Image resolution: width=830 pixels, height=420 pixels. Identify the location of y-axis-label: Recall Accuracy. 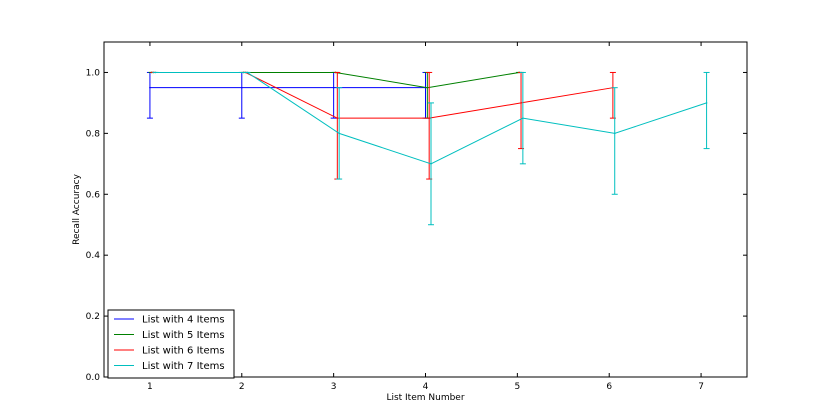
(77, 208).